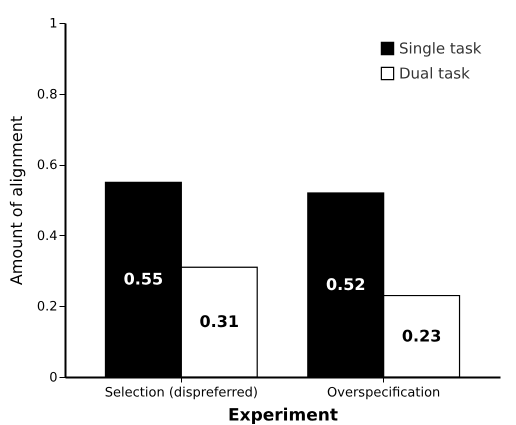 The width and height of the screenshot is (516, 425). Describe the element at coordinates (16, 201) in the screenshot. I see `y-axis-title: Amount of alignment` at that location.